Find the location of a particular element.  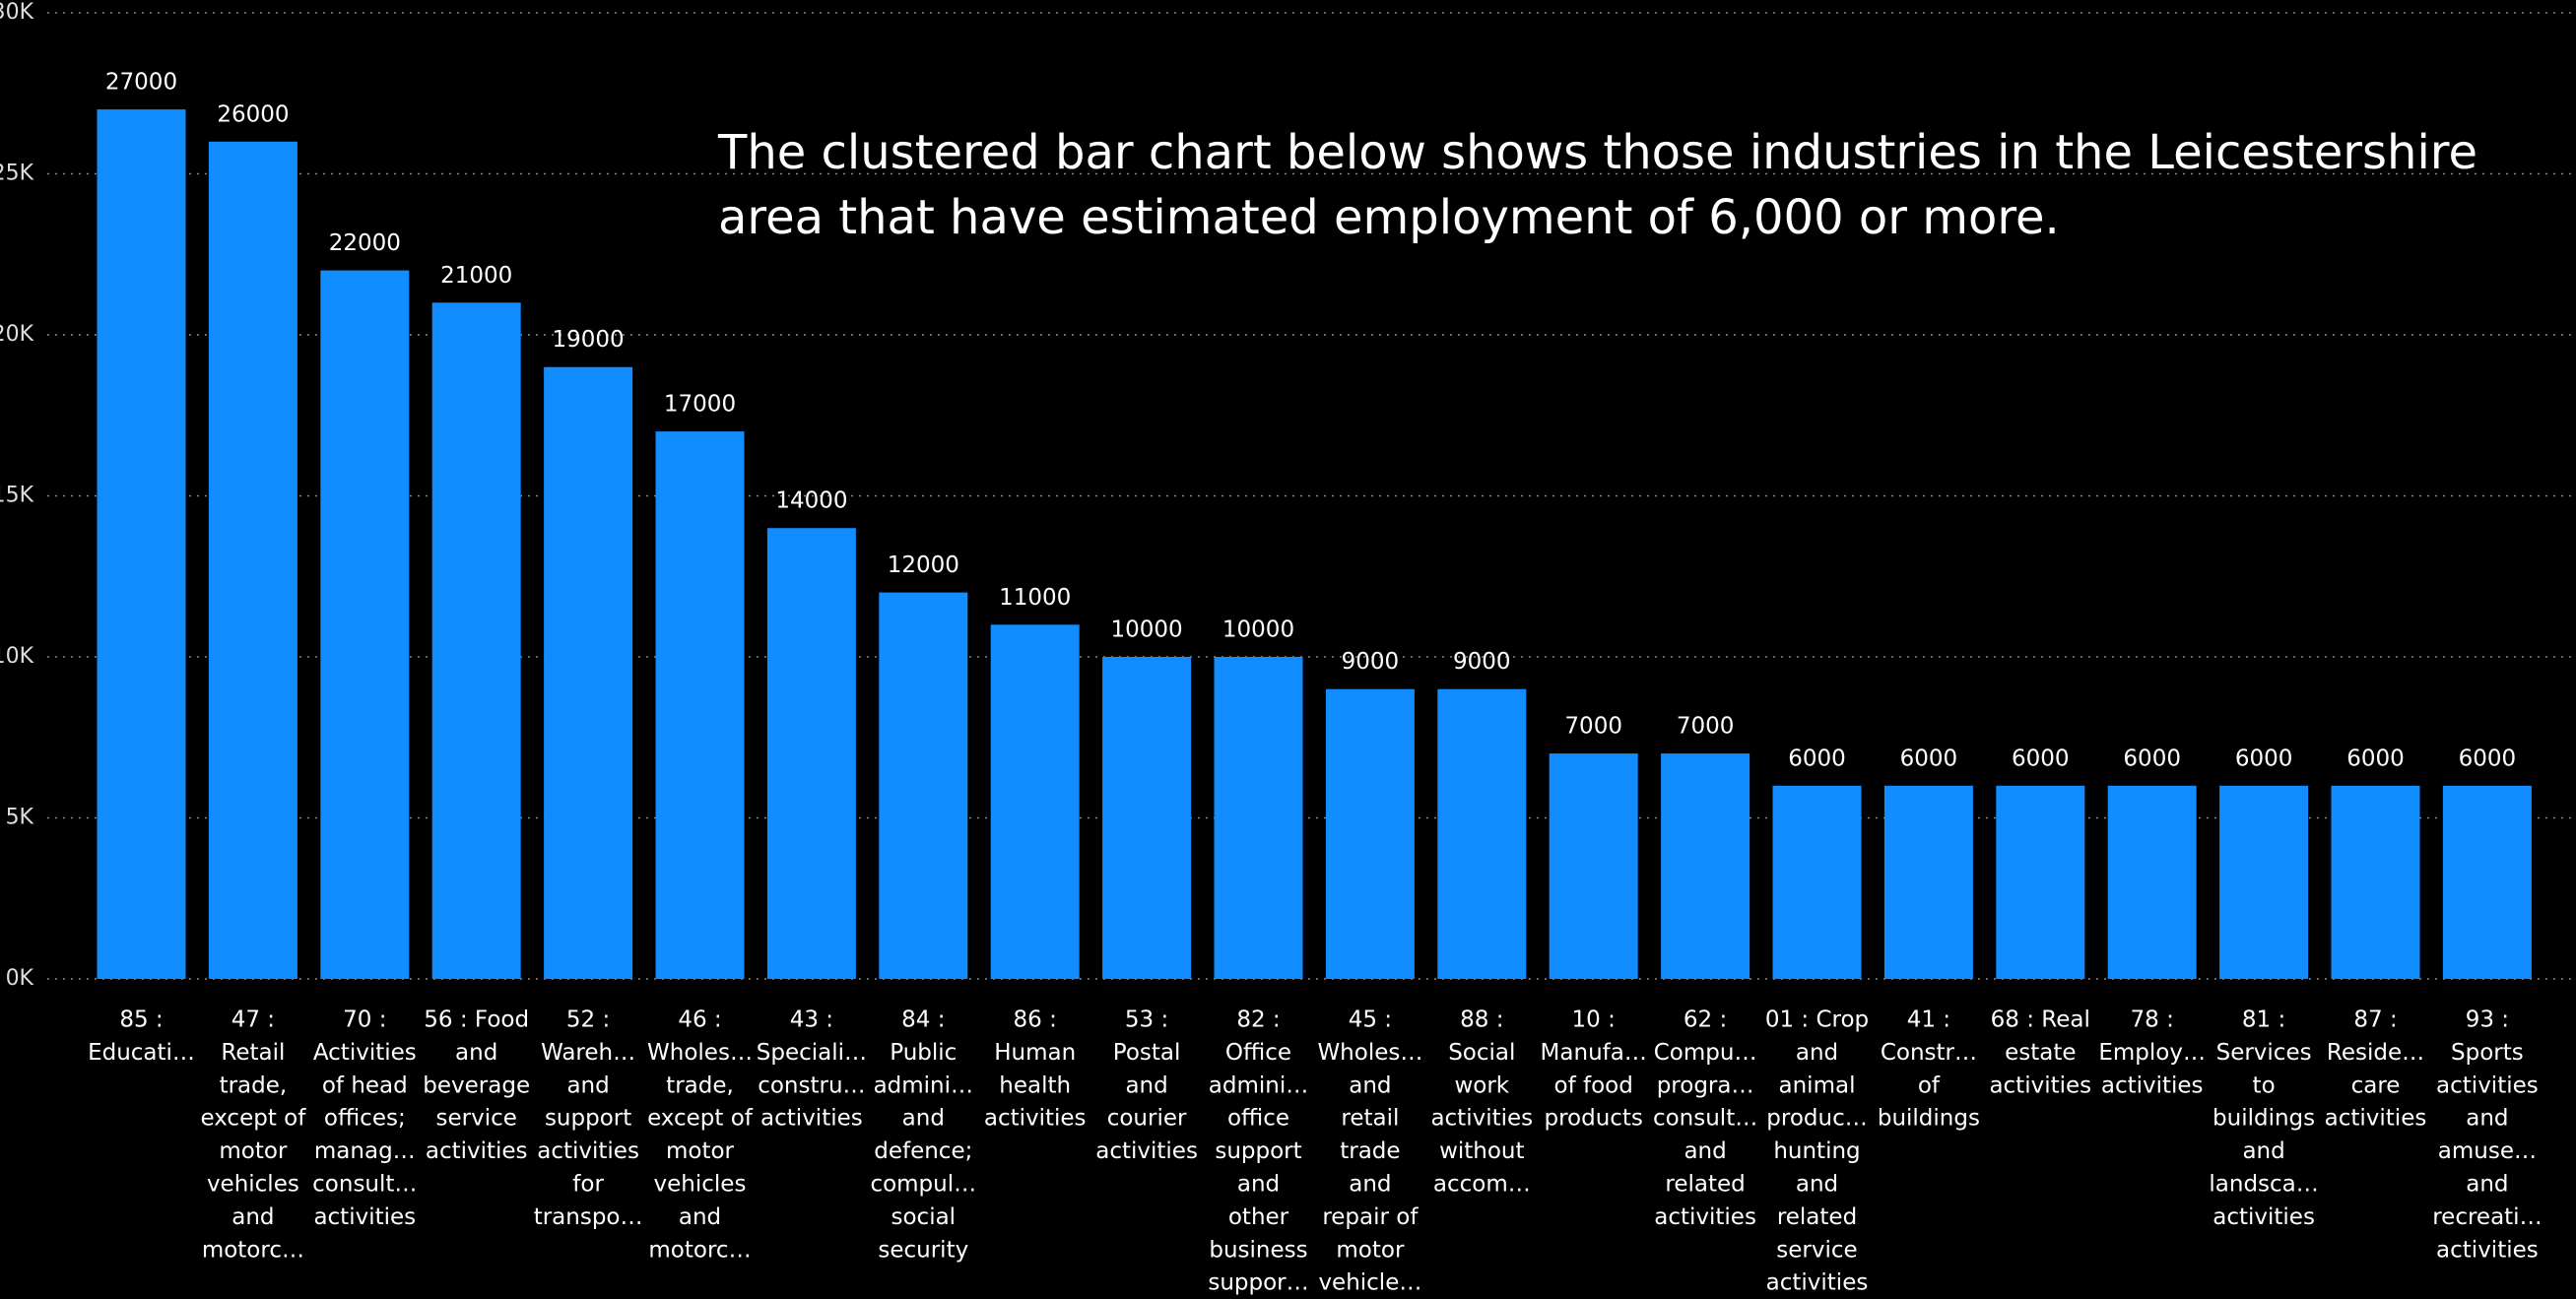

x-tick-label: without is located at coordinates (1482, 1151).